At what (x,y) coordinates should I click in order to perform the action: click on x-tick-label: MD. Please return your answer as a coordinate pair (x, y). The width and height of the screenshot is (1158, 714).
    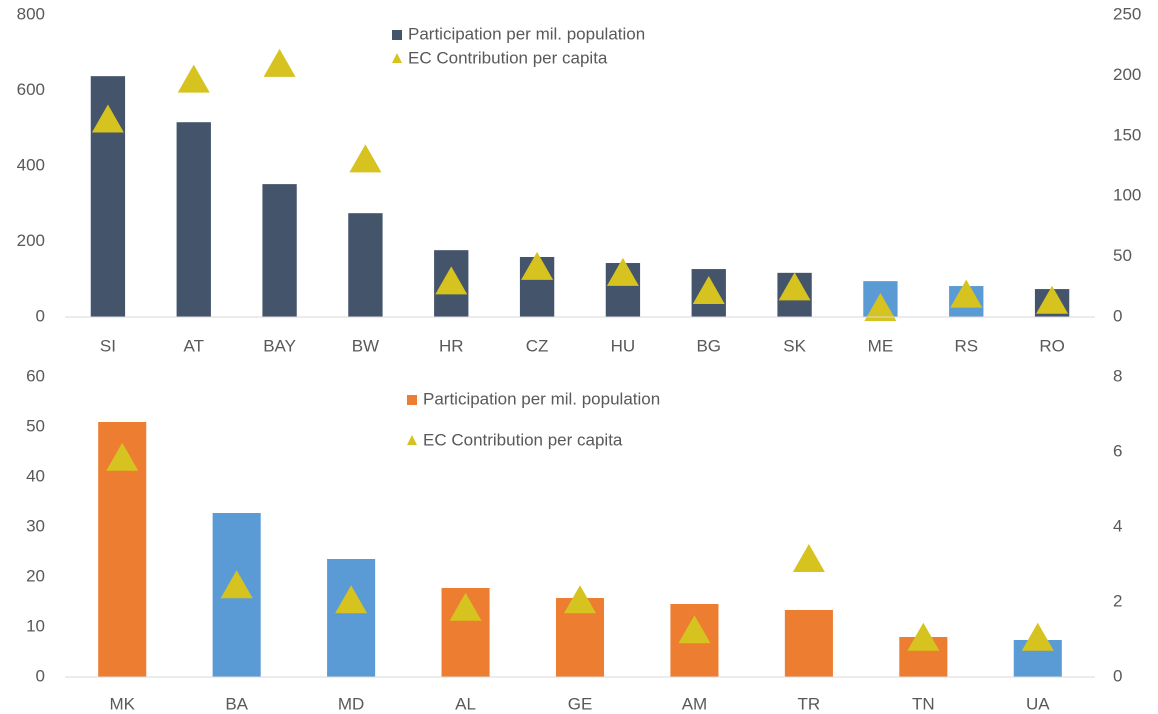
    Looking at the image, I should click on (351, 703).